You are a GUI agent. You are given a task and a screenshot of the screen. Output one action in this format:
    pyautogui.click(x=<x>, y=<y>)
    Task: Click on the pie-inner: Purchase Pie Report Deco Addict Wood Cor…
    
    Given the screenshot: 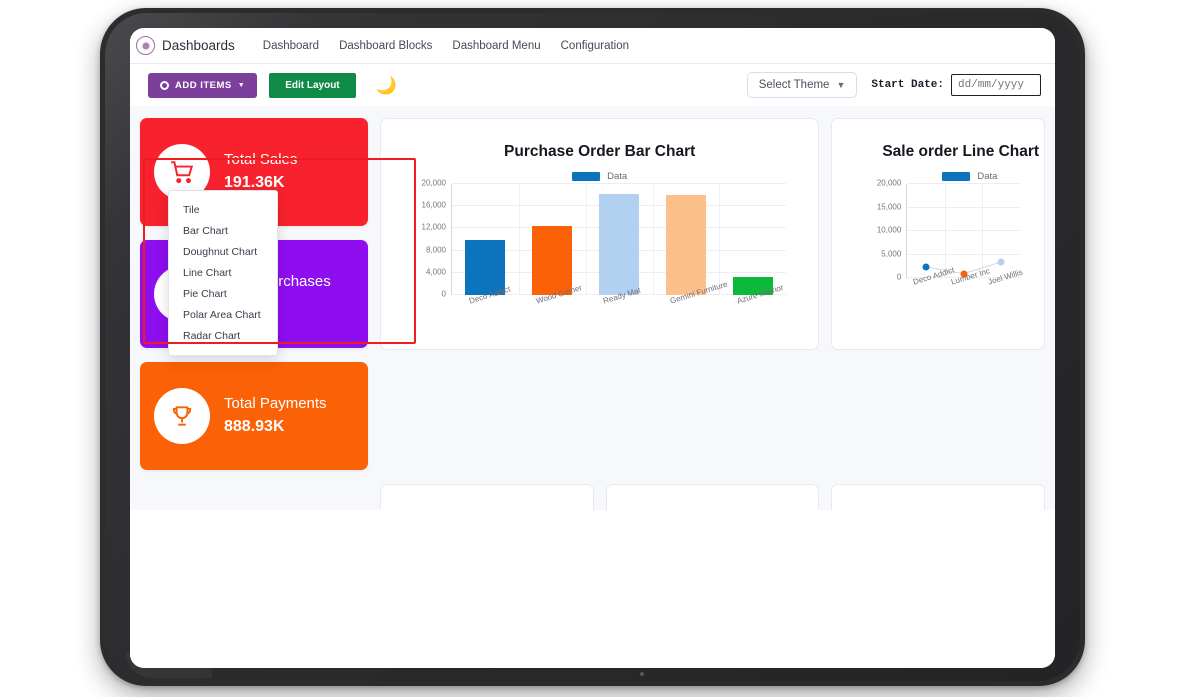 What is the action you would take?
    pyautogui.click(x=712, y=502)
    